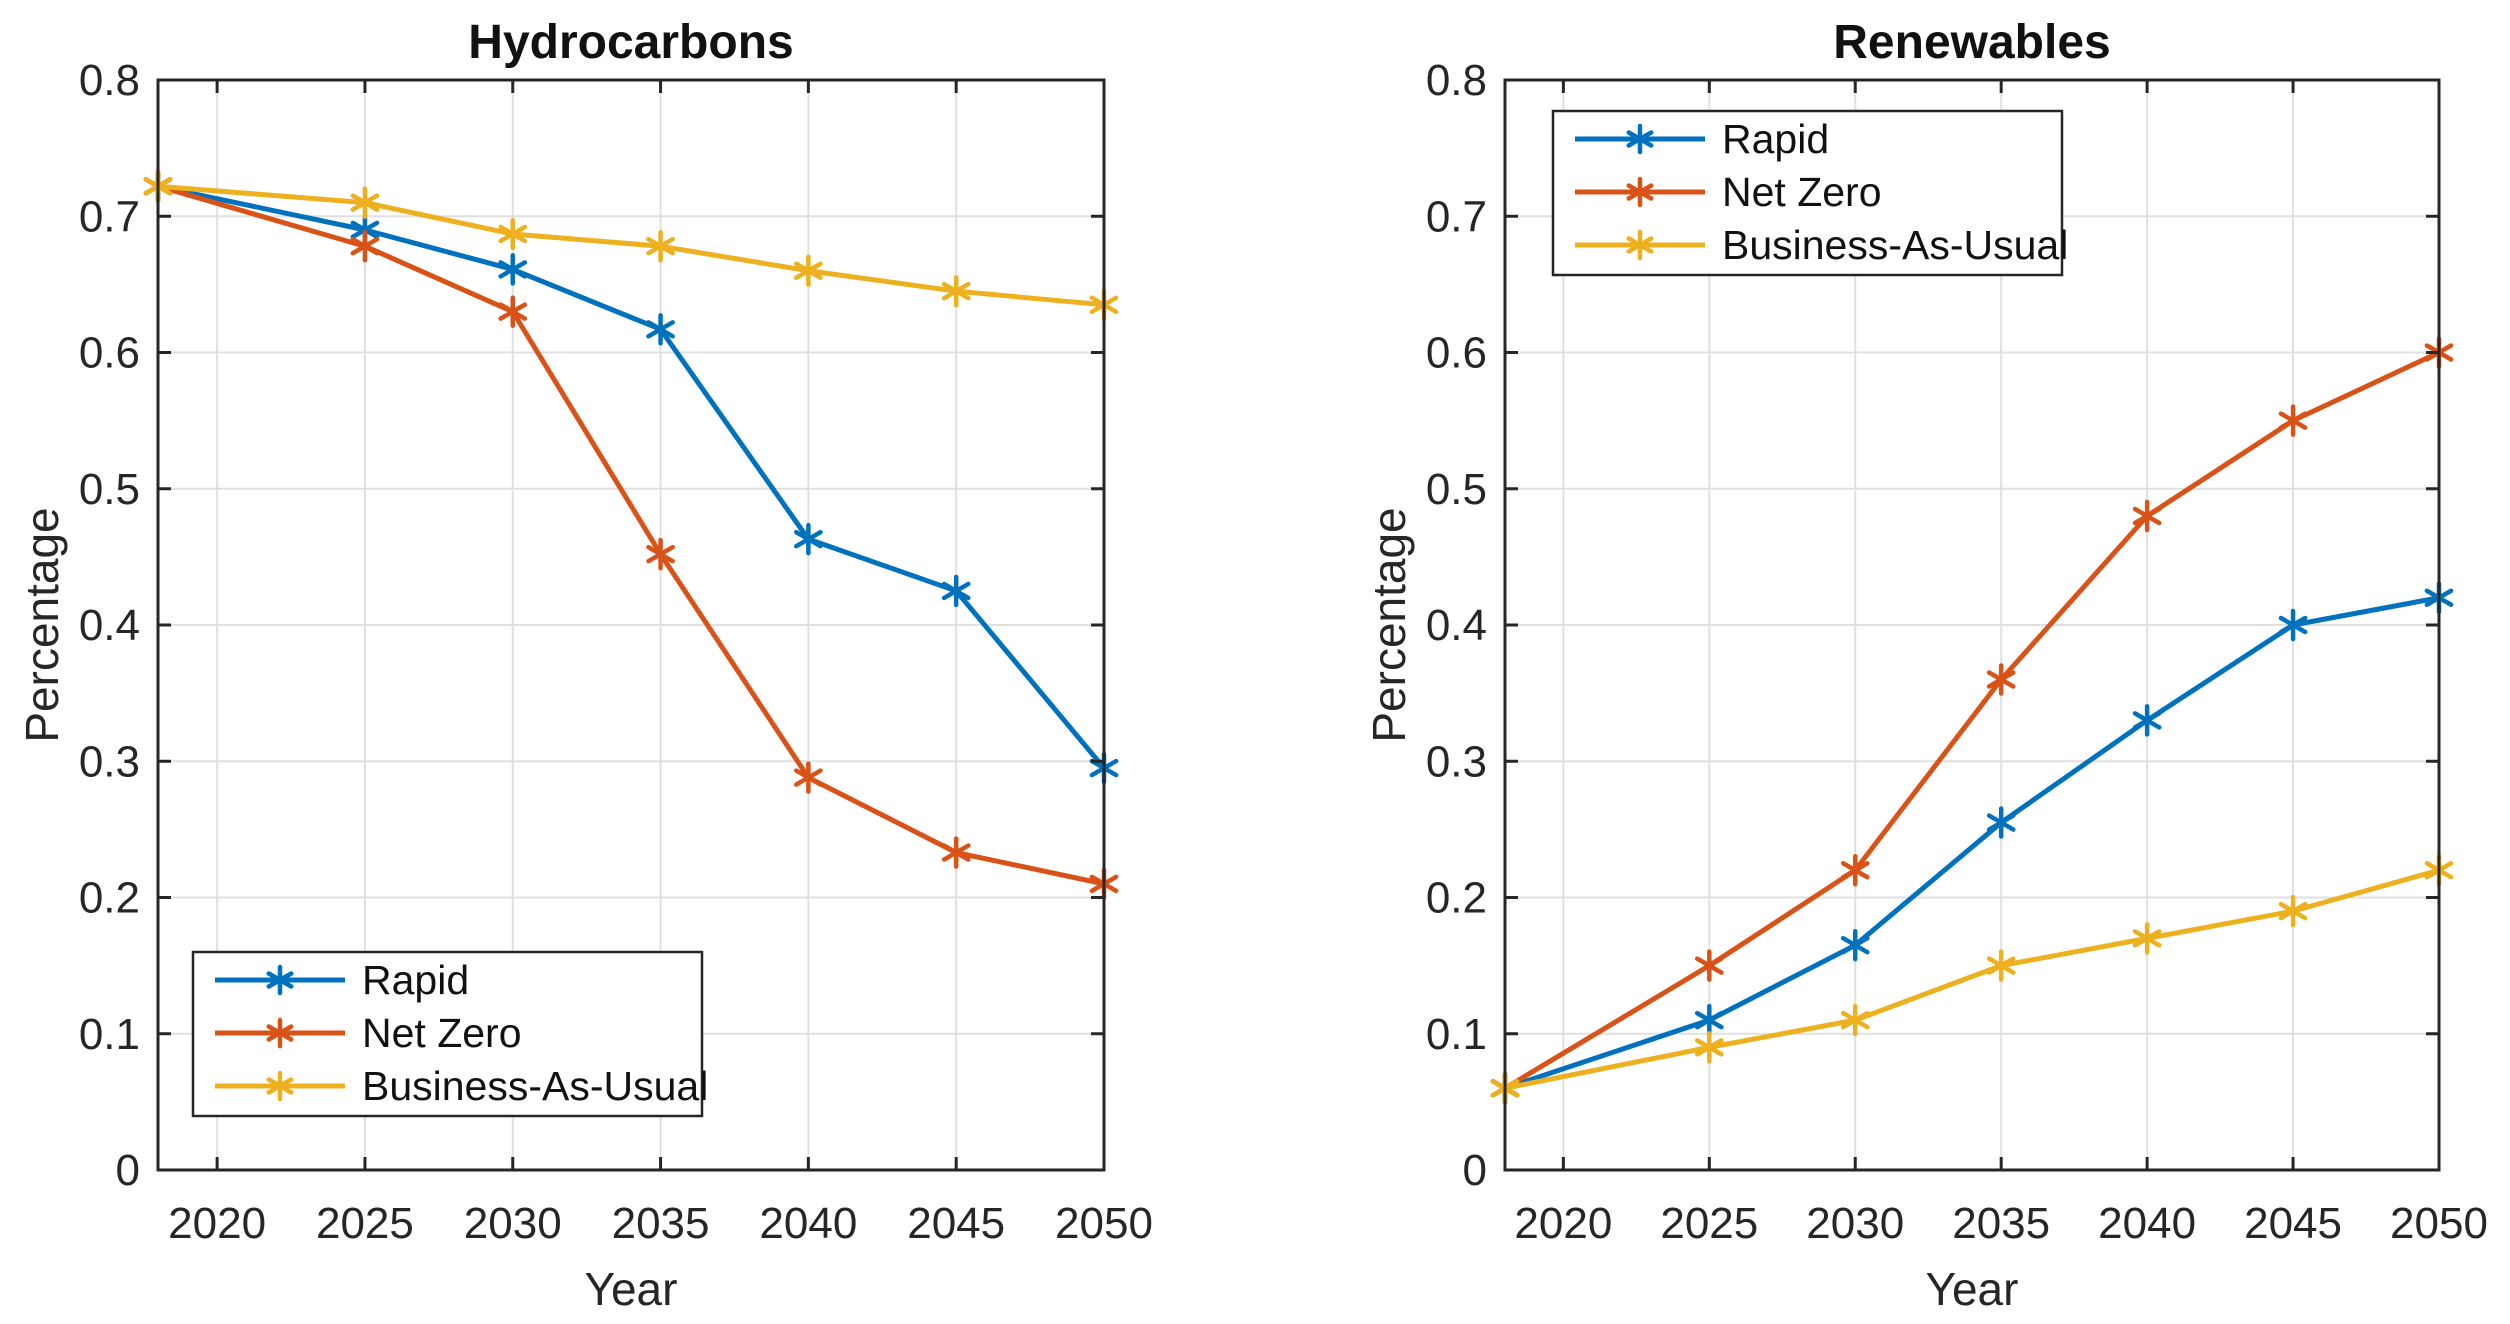 The height and width of the screenshot is (1324, 2510). What do you see at coordinates (342, 980) in the screenshot?
I see `legend-entry-rapid: Rapid` at bounding box center [342, 980].